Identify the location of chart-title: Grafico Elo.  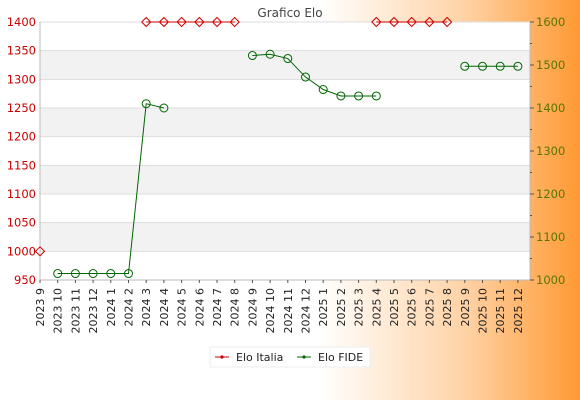
(289, 13).